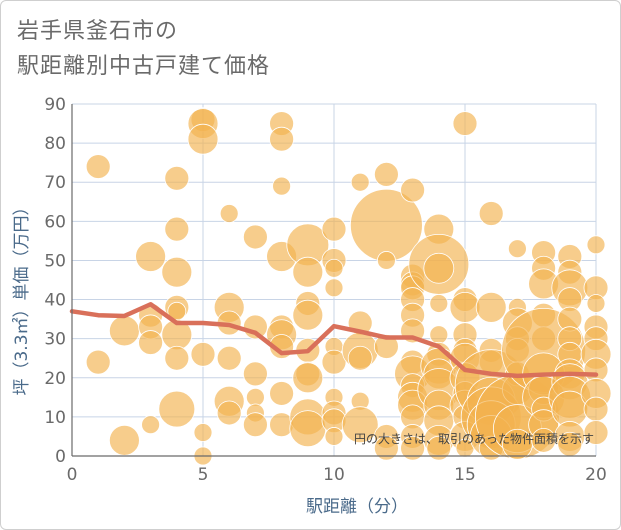  I want to click on average-line-layer, so click(334, 340).